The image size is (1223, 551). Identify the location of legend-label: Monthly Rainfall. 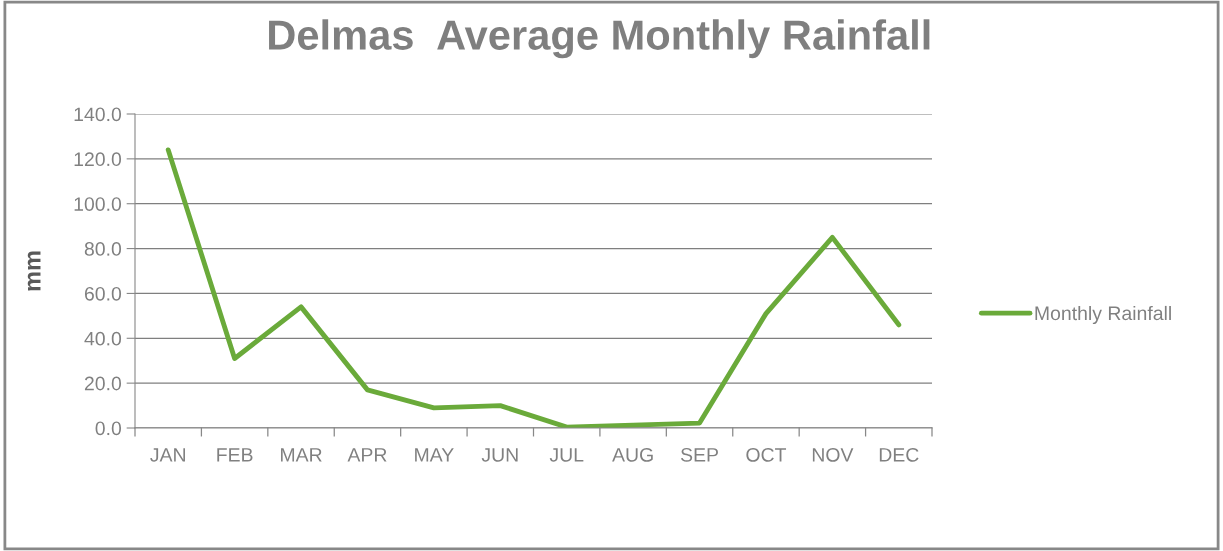
(1103, 315).